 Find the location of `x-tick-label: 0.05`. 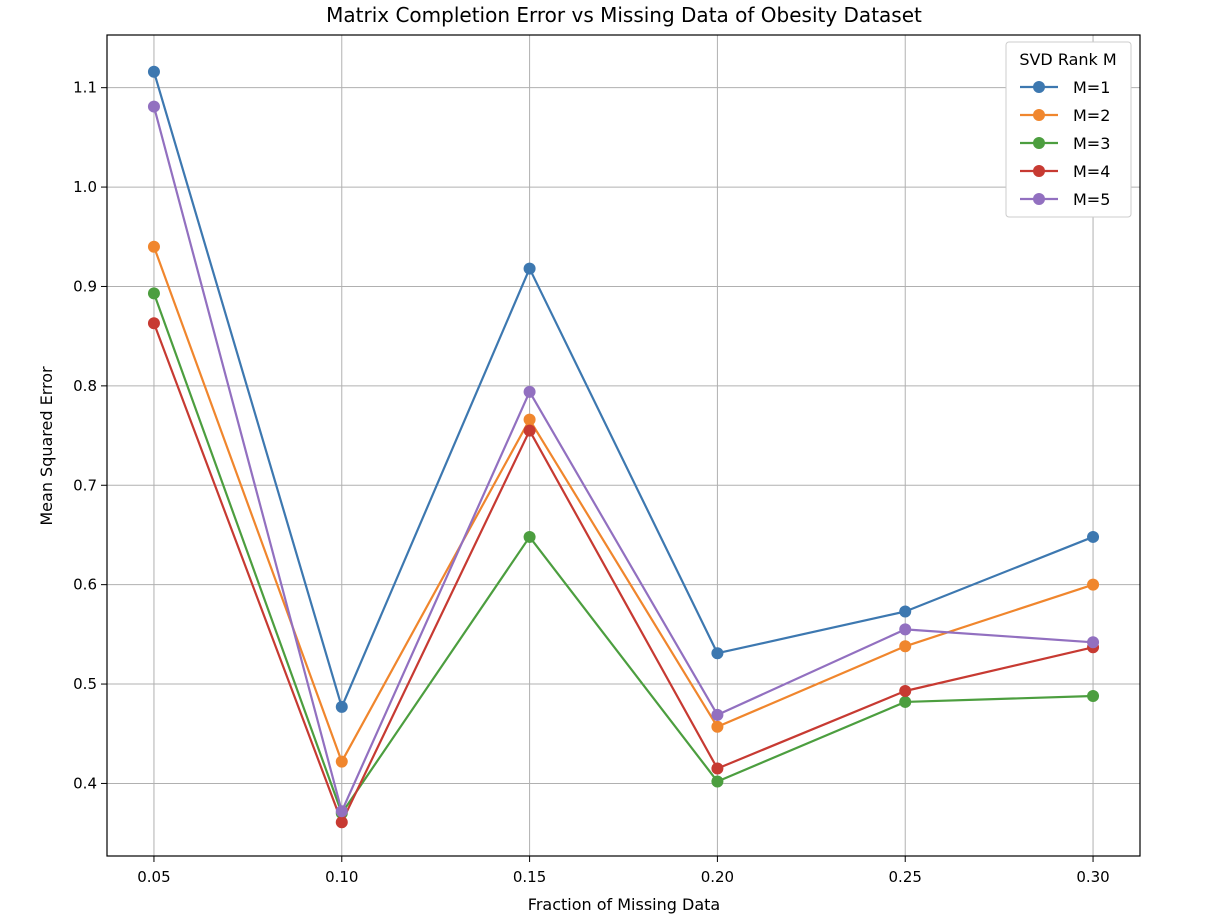

x-tick-label: 0.05 is located at coordinates (153, 877).